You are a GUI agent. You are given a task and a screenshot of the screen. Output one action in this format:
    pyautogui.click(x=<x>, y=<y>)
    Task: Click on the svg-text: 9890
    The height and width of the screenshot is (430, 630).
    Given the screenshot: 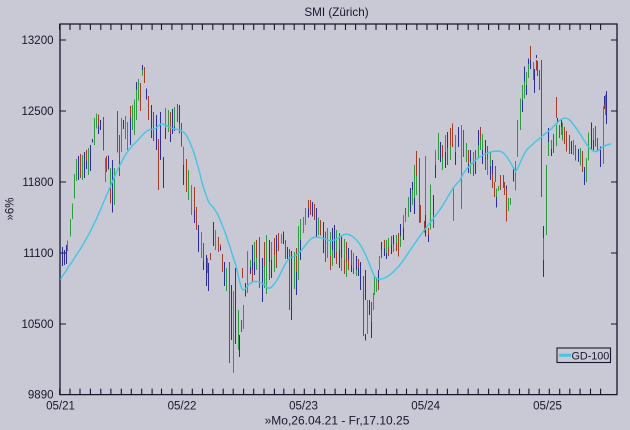 What is the action you would take?
    pyautogui.click(x=41, y=396)
    